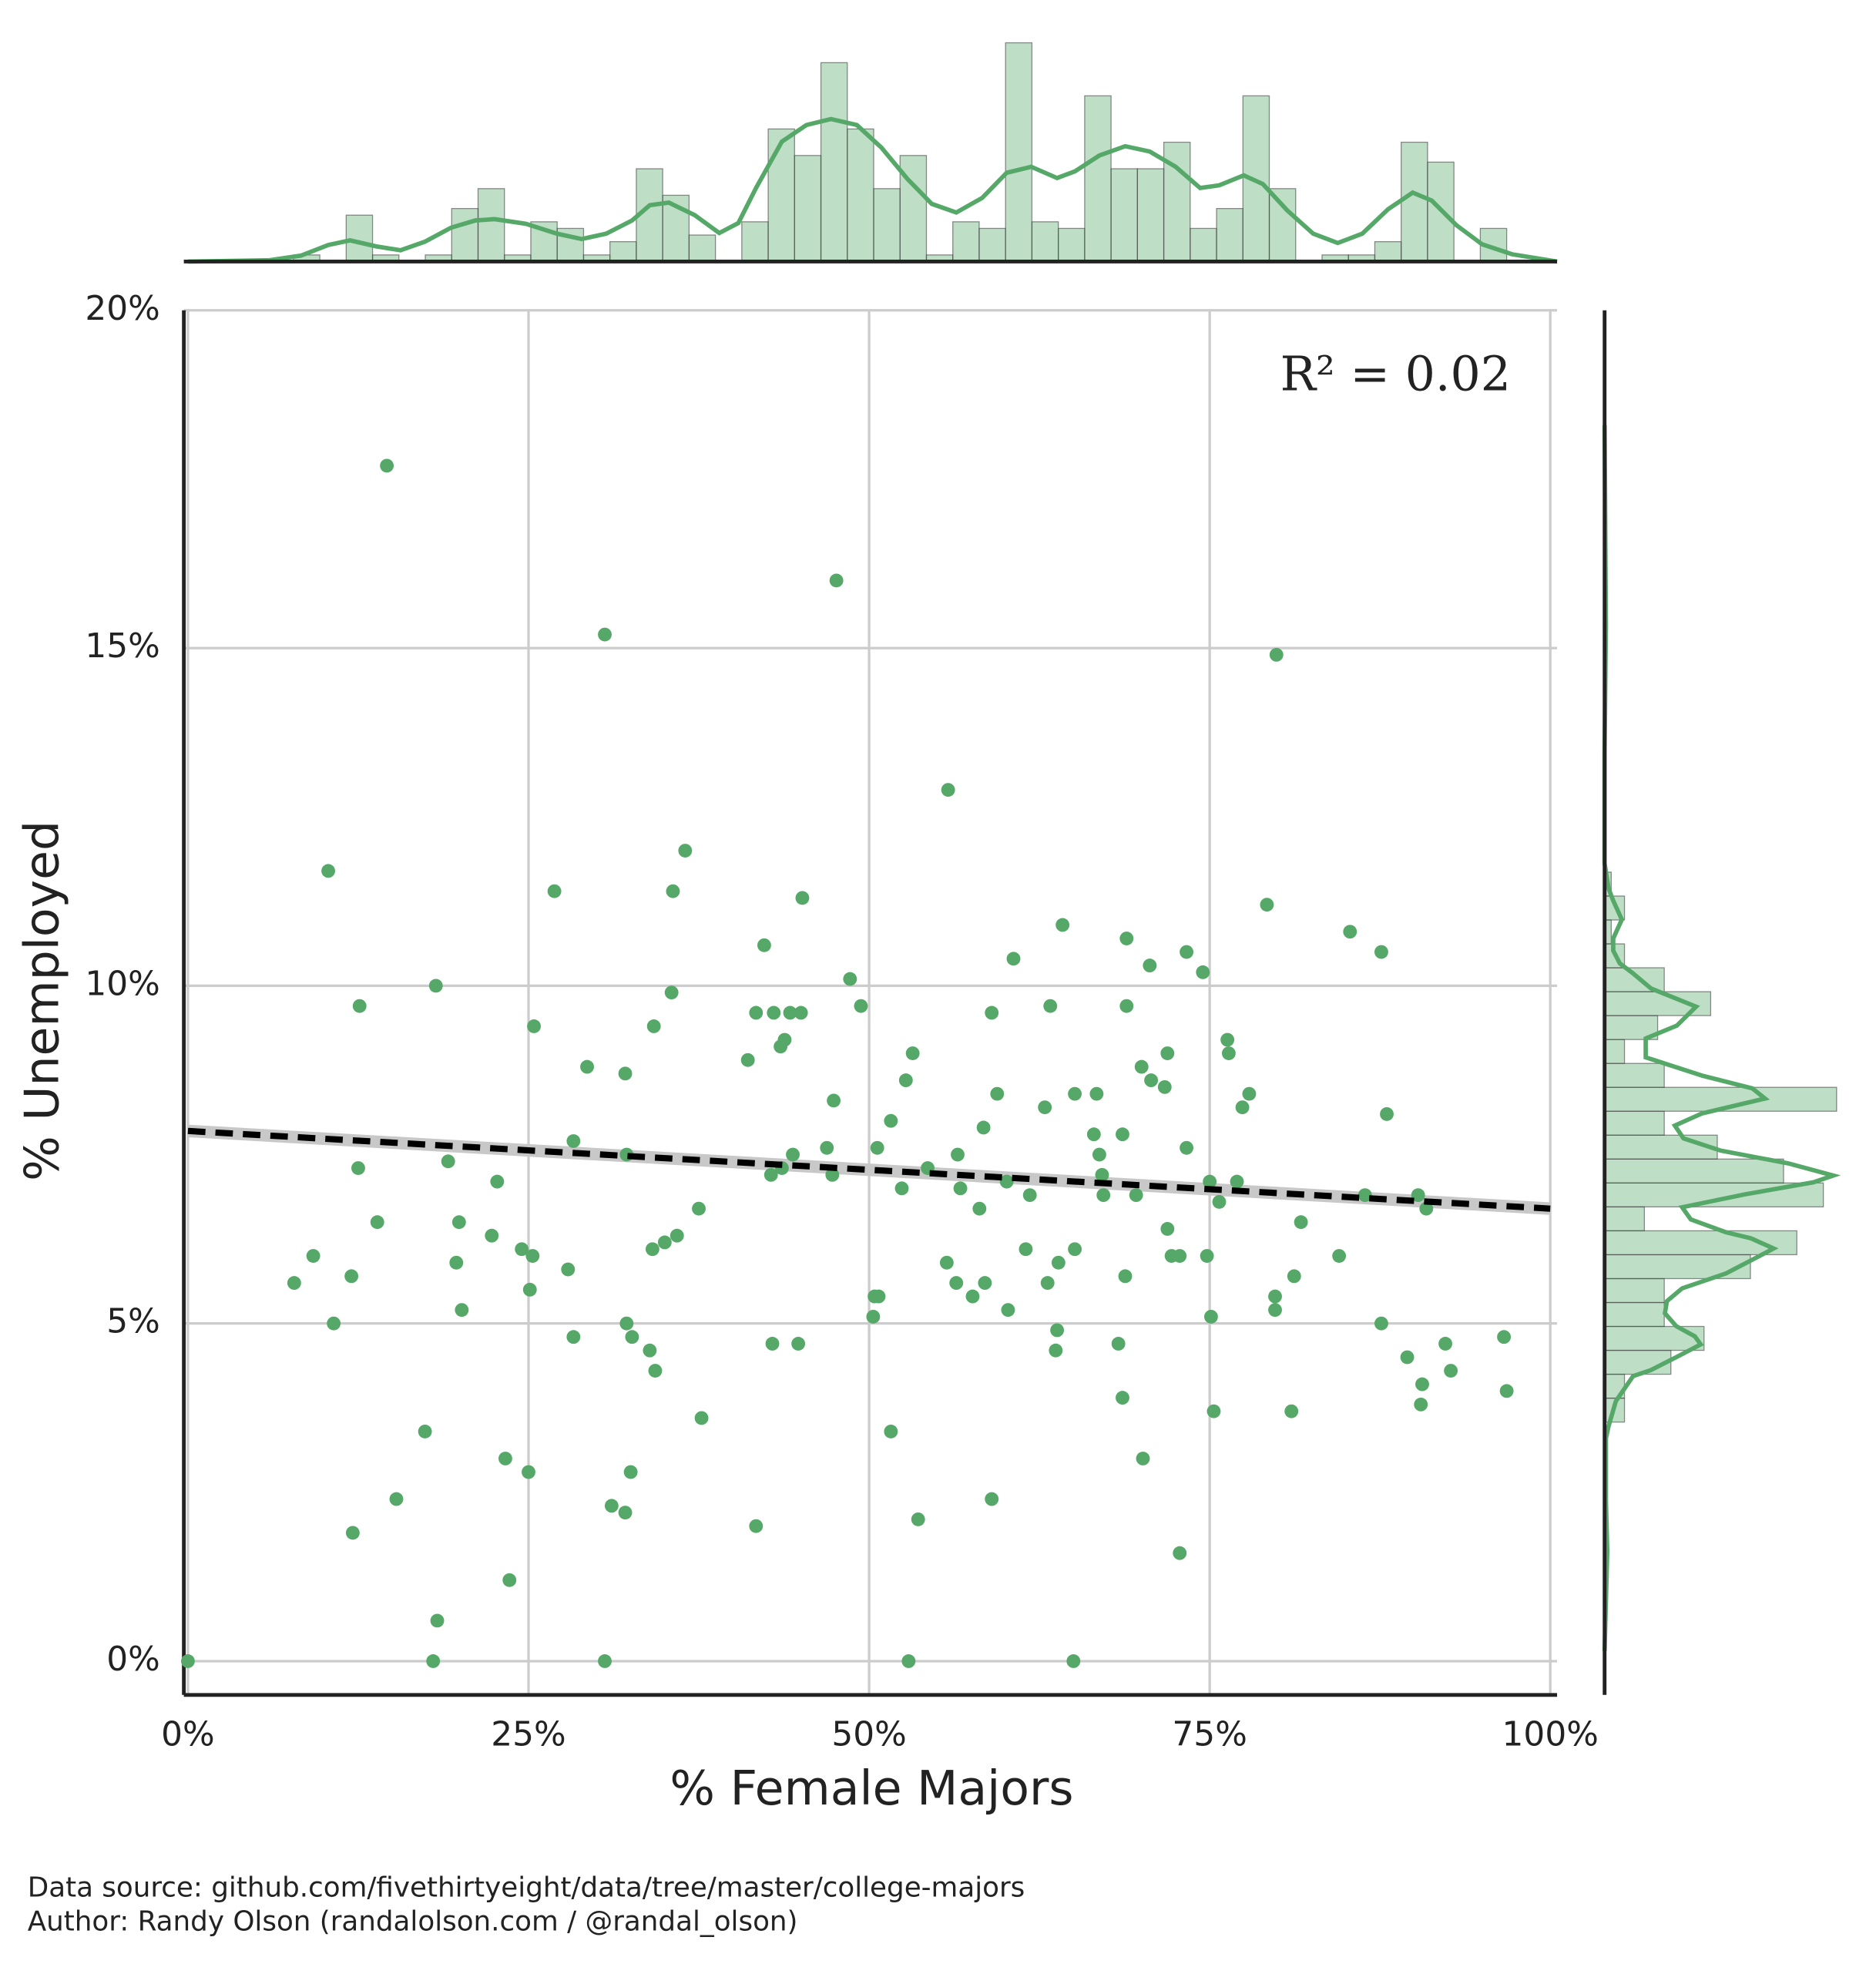 This screenshot has width=1876, height=1974. Describe the element at coordinates (871, 1788) in the screenshot. I see `x-axis-label: % Female Majors` at that location.